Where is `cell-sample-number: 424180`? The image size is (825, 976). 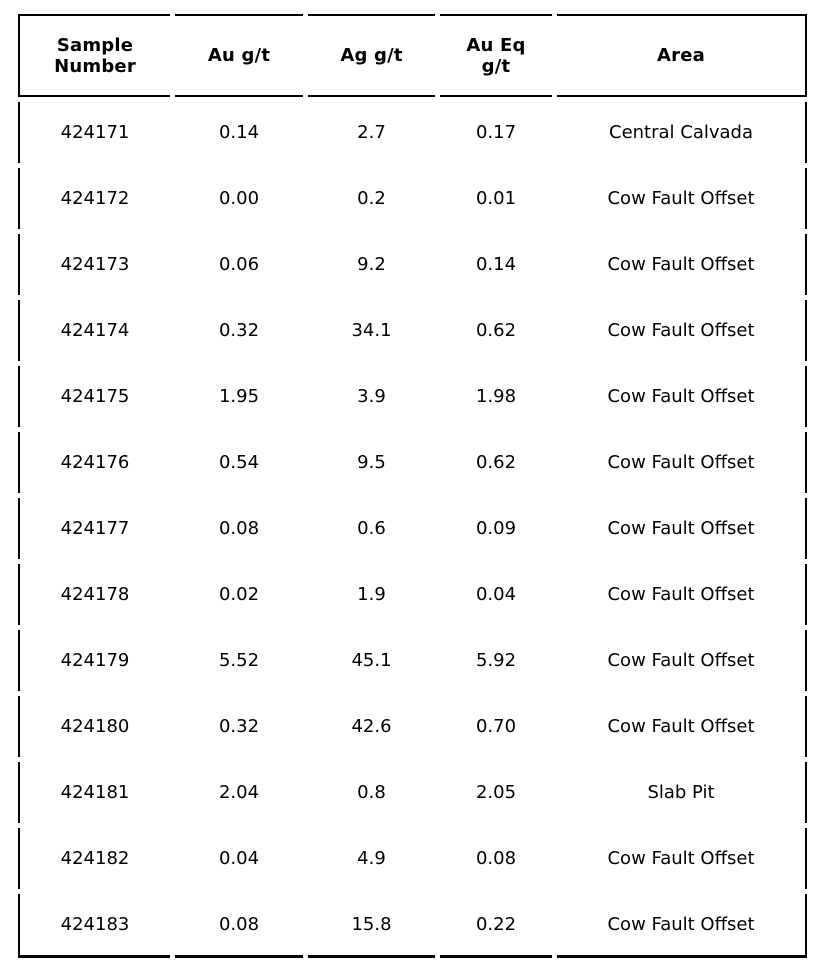
cell-sample-number: 424180 is located at coordinates (94, 726).